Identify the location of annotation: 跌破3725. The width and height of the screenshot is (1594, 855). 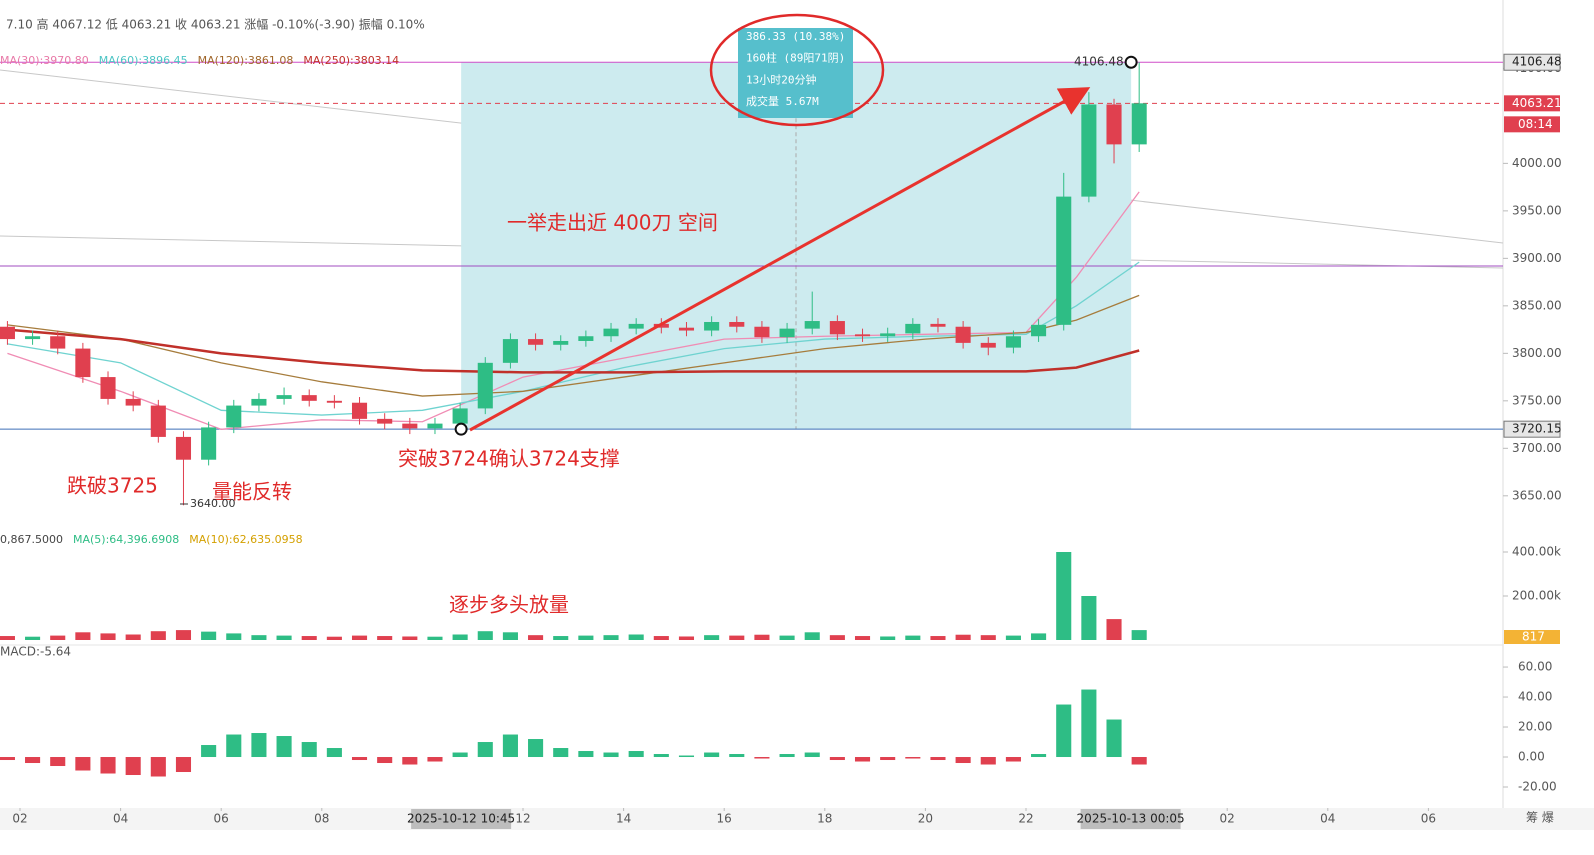
(112, 486).